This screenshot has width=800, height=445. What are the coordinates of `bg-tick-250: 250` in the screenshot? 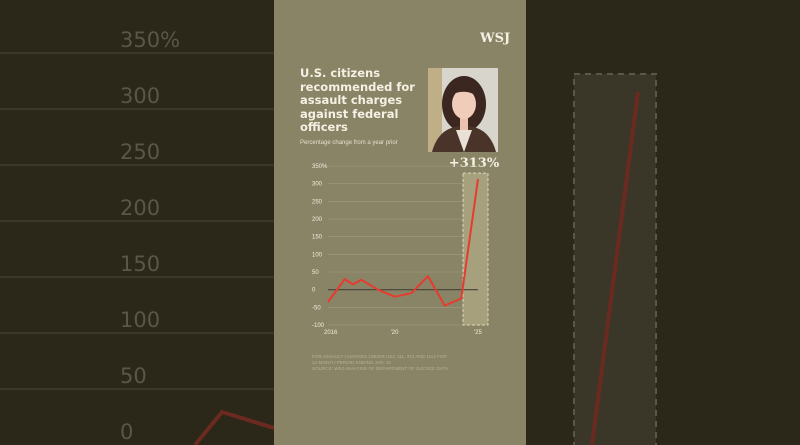 It's located at (140, 152).